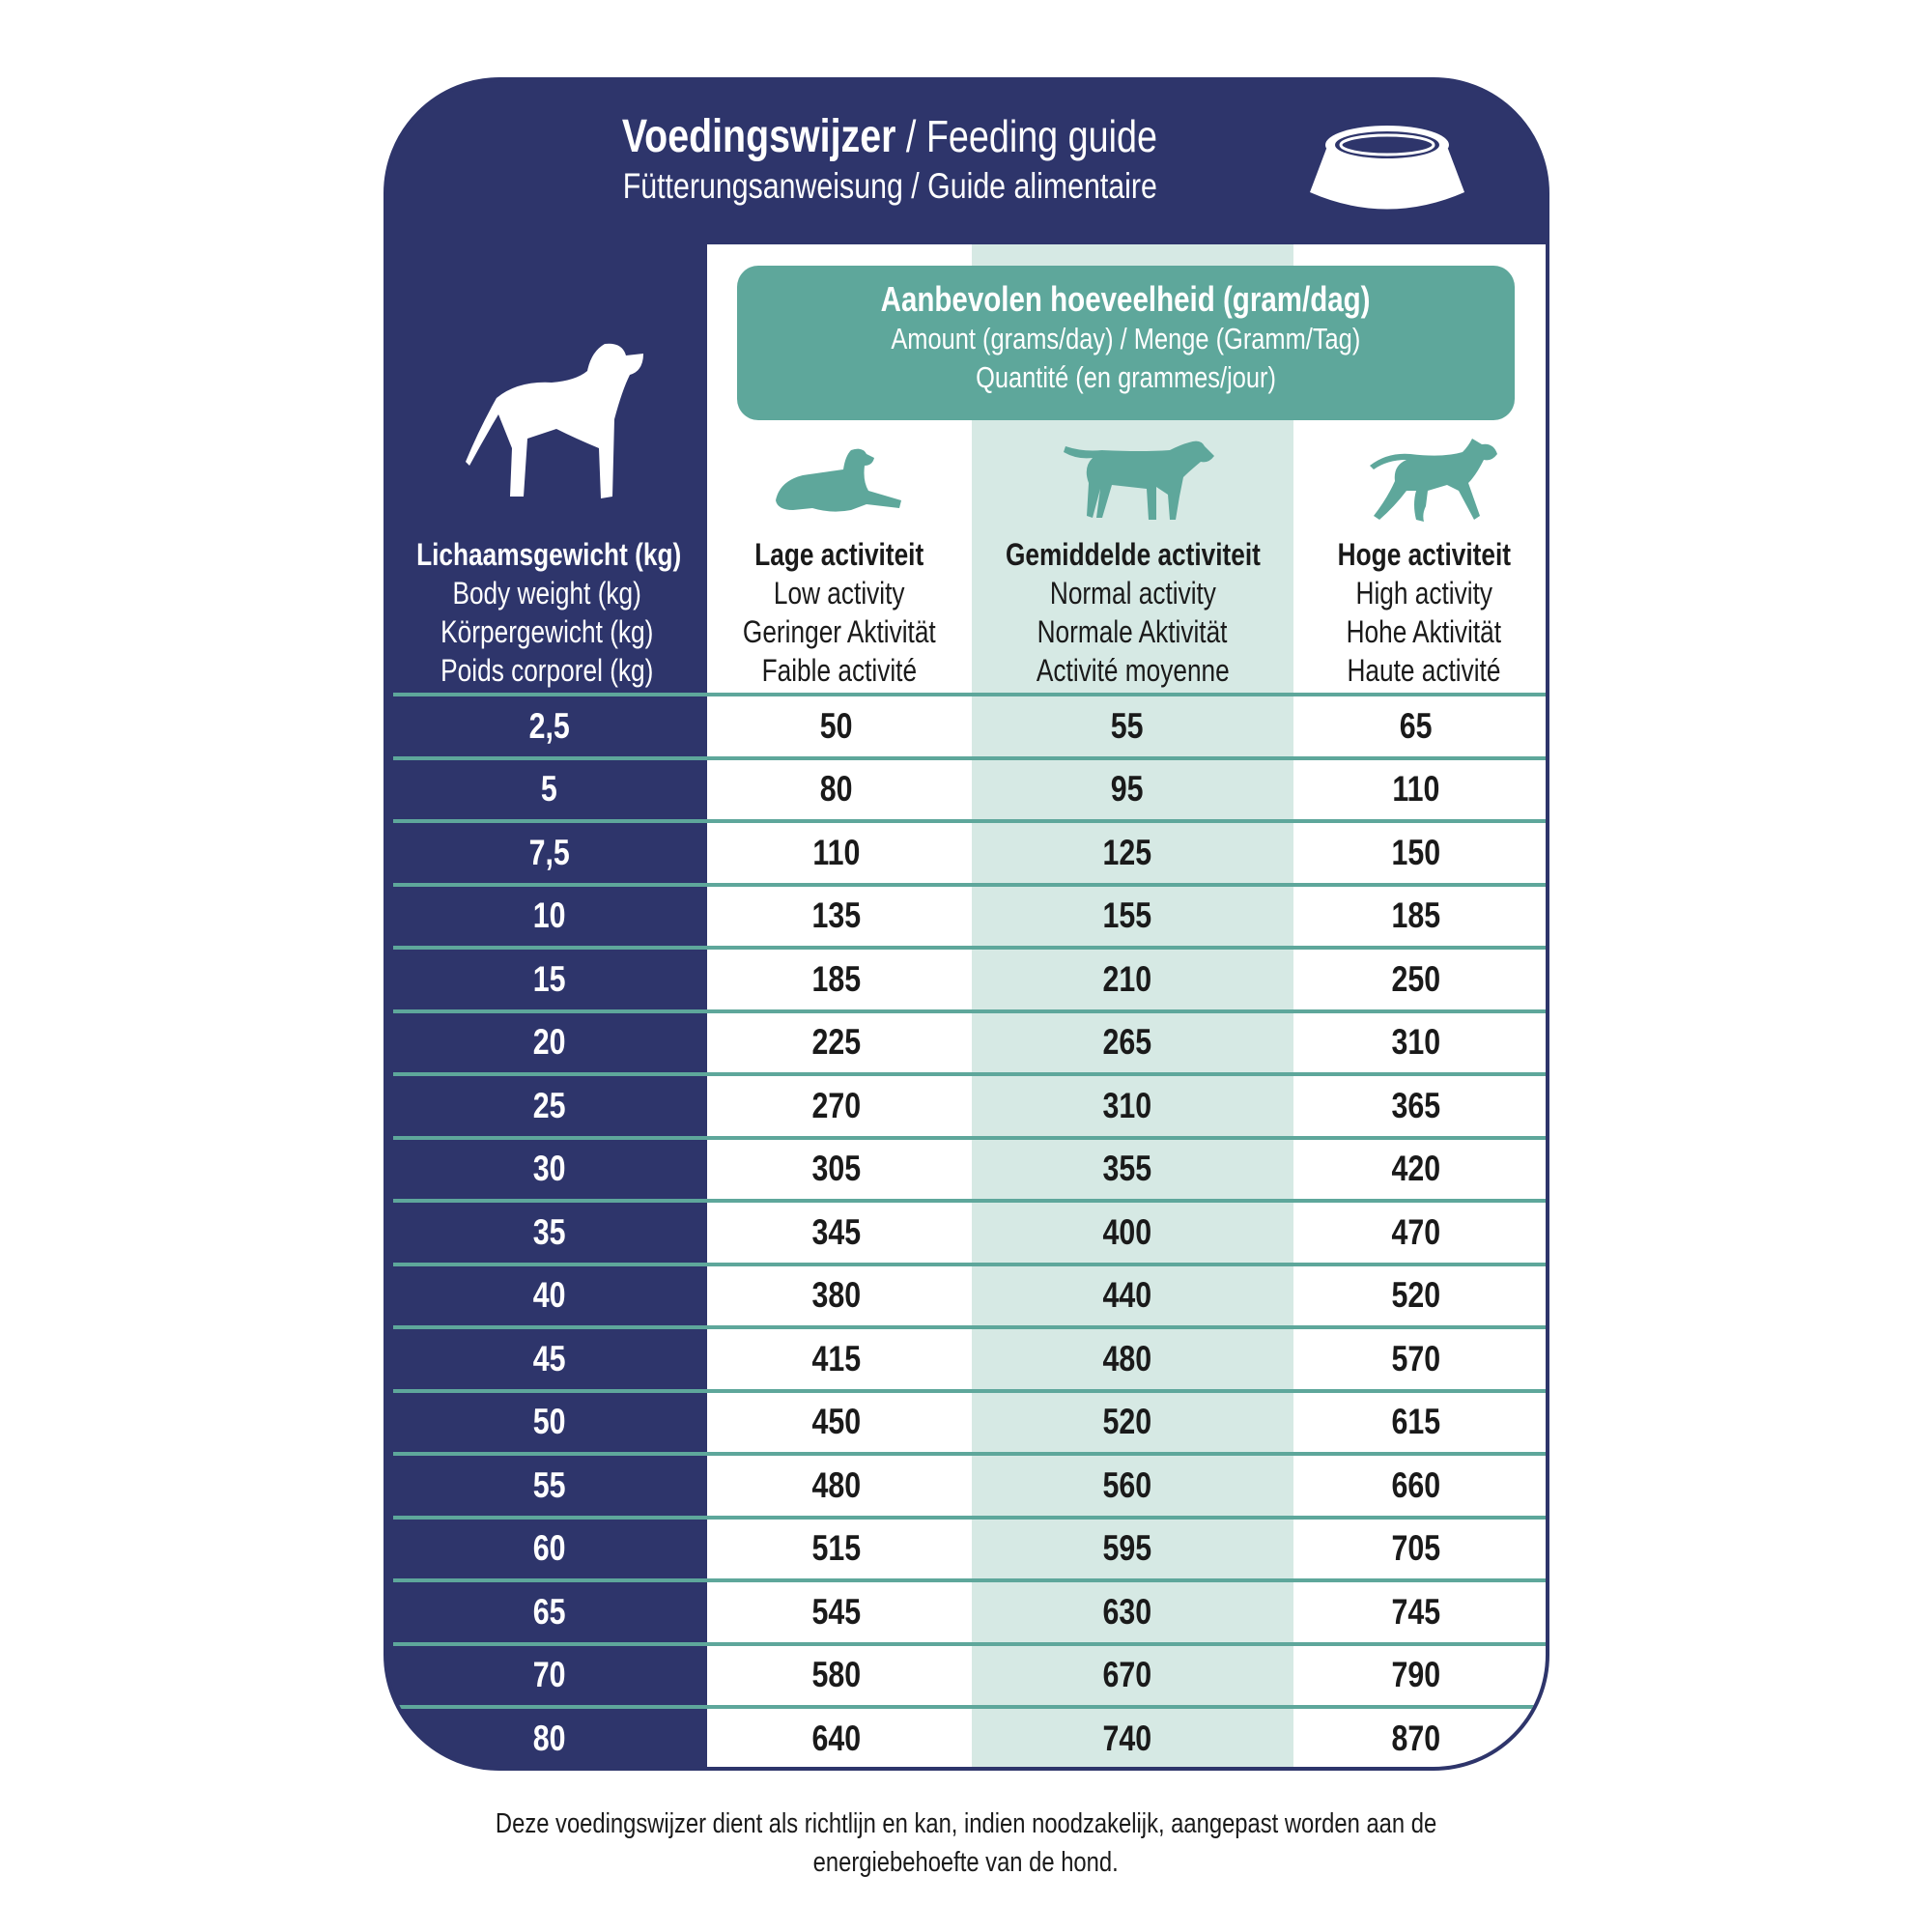 Image resolution: width=1932 pixels, height=1932 pixels. I want to click on page-title: Voedingswijzer / Feeding guide, so click(889, 136).